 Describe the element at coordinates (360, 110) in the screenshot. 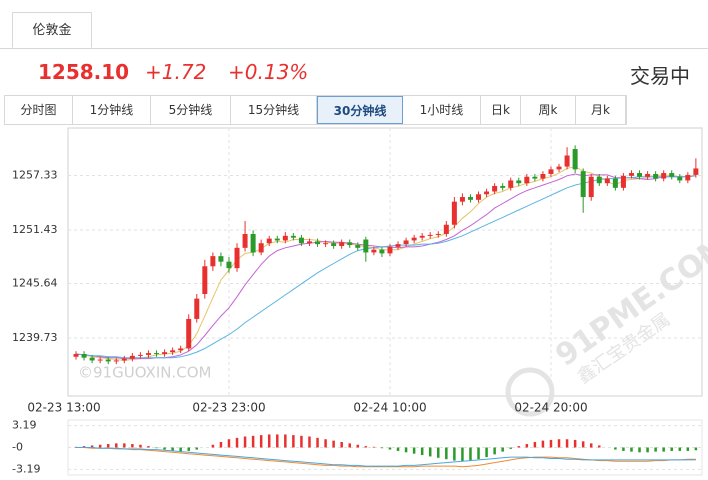

I see `period-tab: 30分钟线` at that location.